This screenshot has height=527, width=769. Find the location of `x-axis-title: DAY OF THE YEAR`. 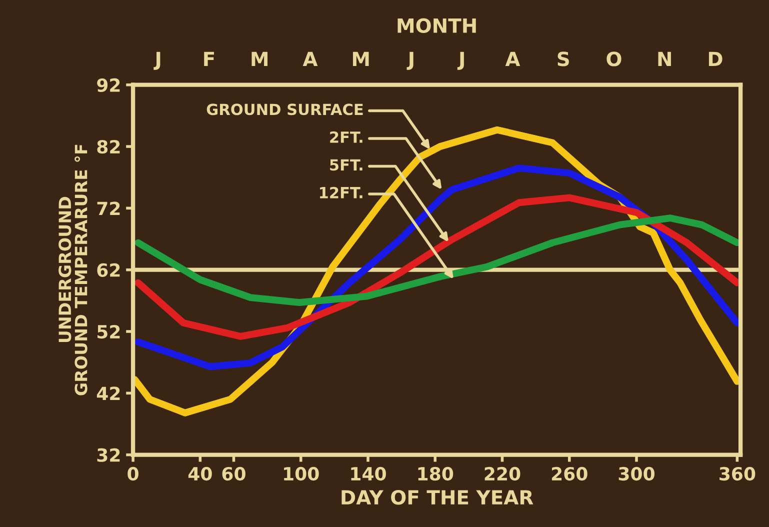

x-axis-title: DAY OF THE YEAR is located at coordinates (438, 497).